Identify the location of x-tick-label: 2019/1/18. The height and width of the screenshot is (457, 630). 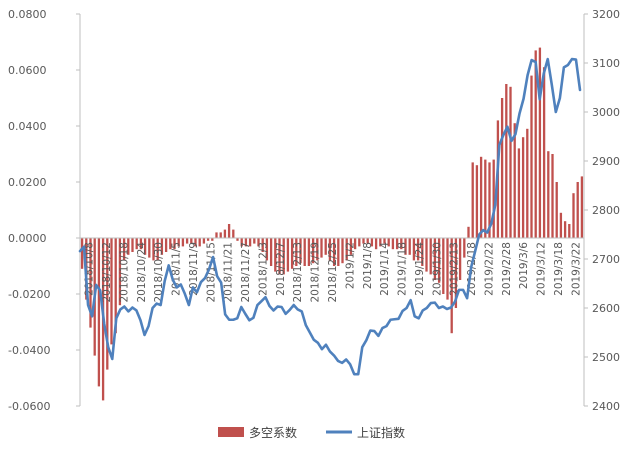
(403, 269).